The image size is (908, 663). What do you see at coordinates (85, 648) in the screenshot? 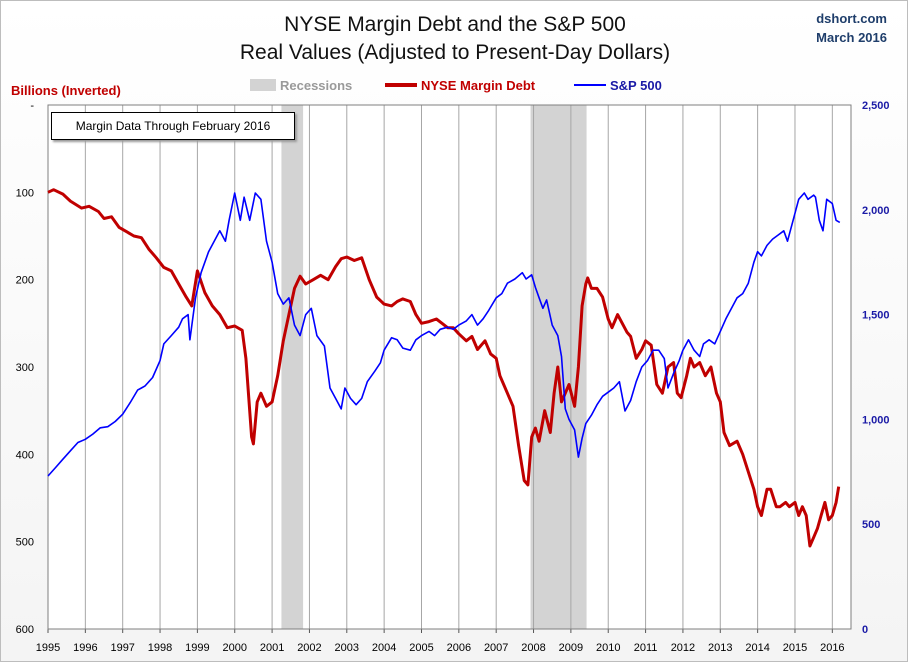
I see `x-tick-label-1996: 1996` at bounding box center [85, 648].